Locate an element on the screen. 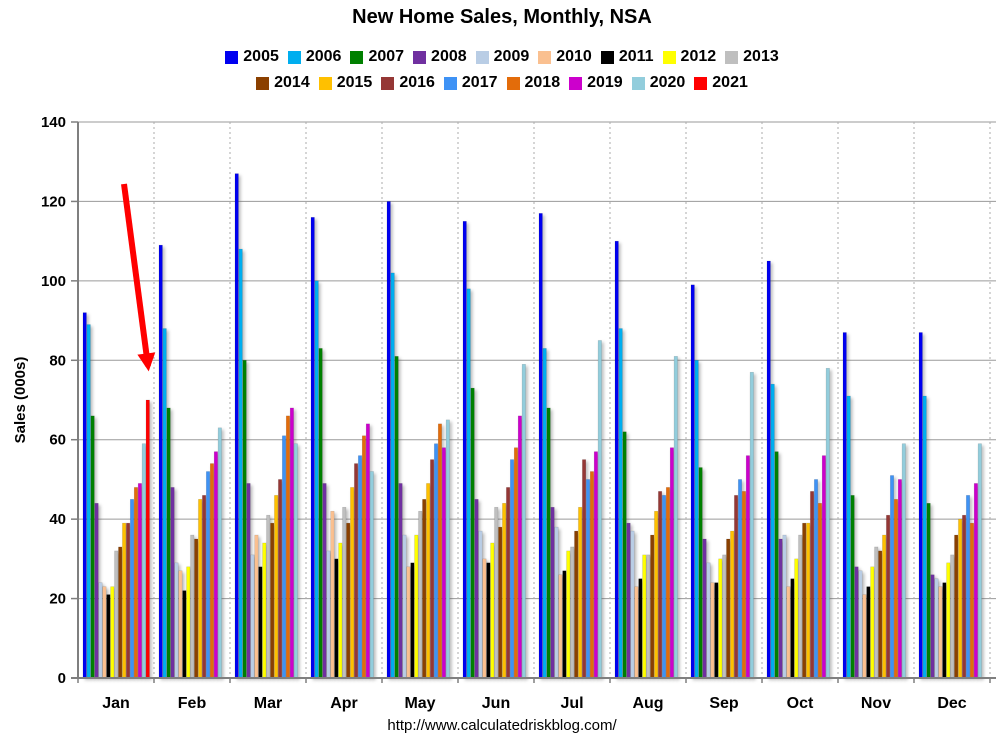 The image size is (1004, 740). bar-oct-2007 is located at coordinates (776, 565).